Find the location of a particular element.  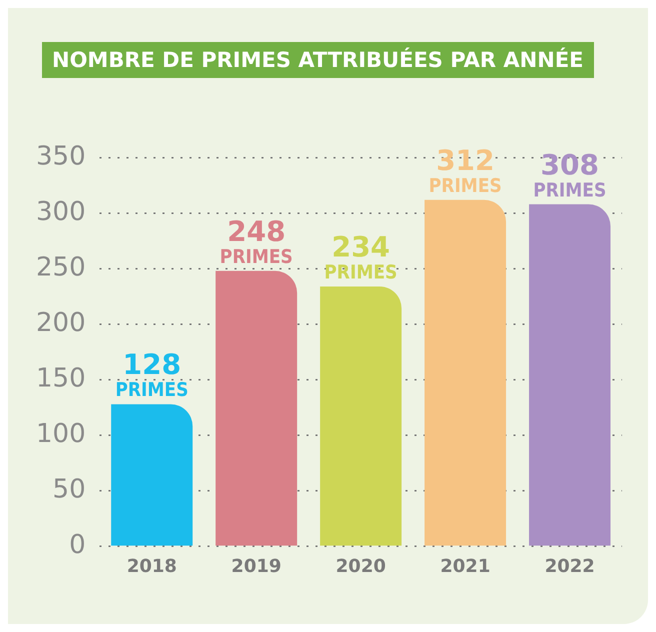

data-label: 312 PRIMES is located at coordinates (465, 170).